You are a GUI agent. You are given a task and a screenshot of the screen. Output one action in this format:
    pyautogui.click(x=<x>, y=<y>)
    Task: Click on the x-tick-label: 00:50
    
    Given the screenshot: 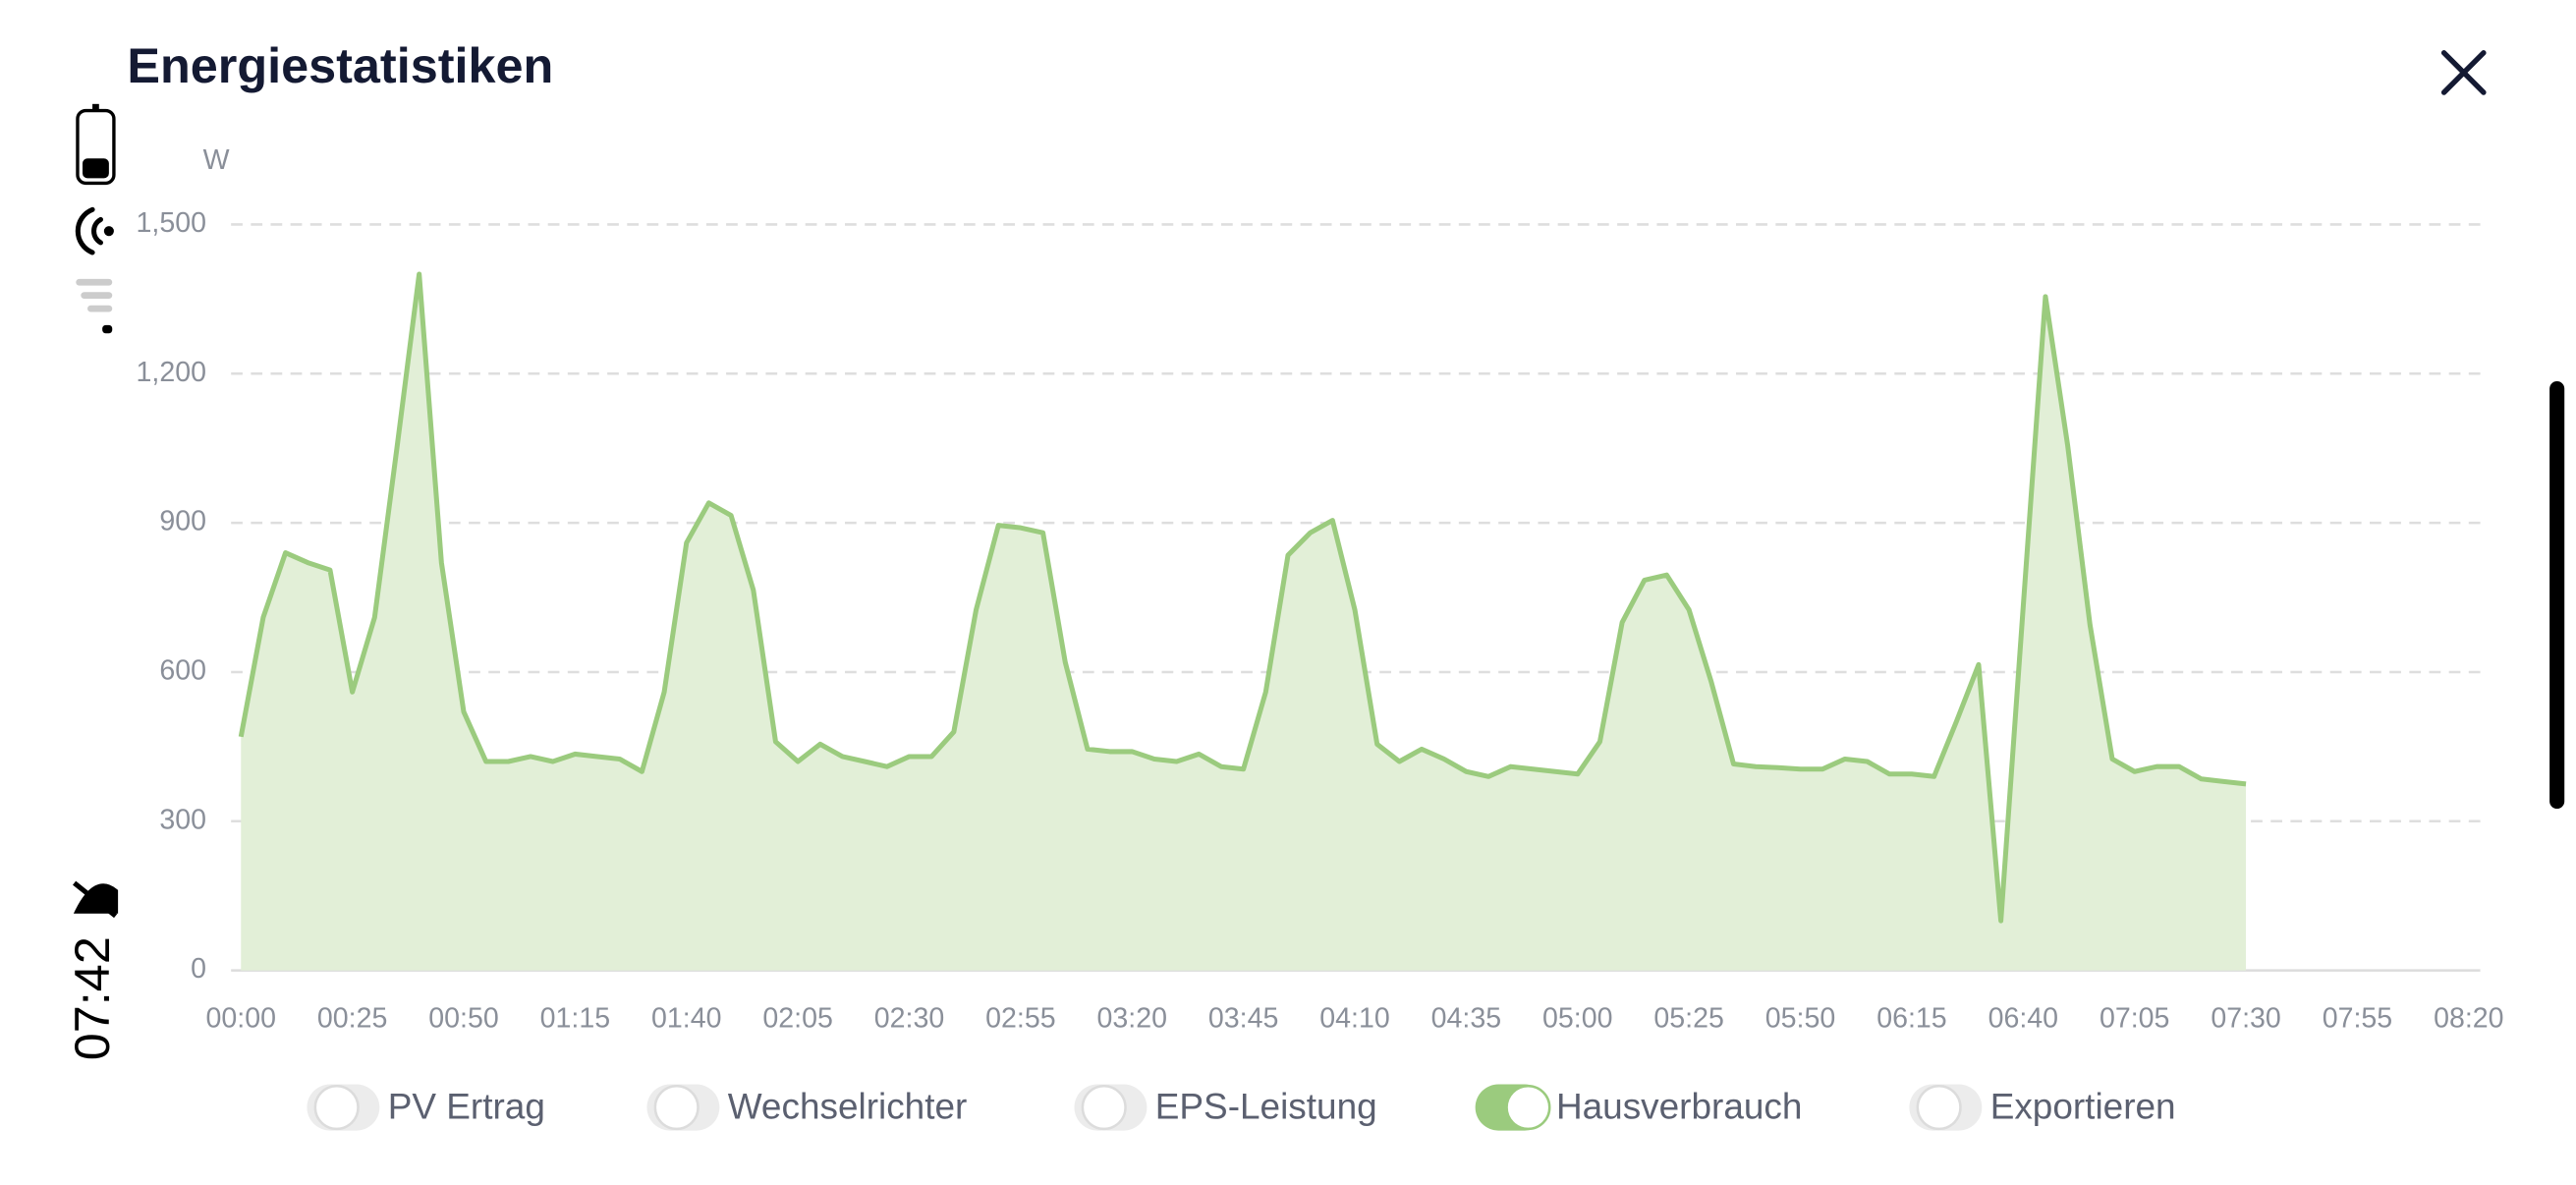 What is the action you would take?
    pyautogui.click(x=463, y=1019)
    